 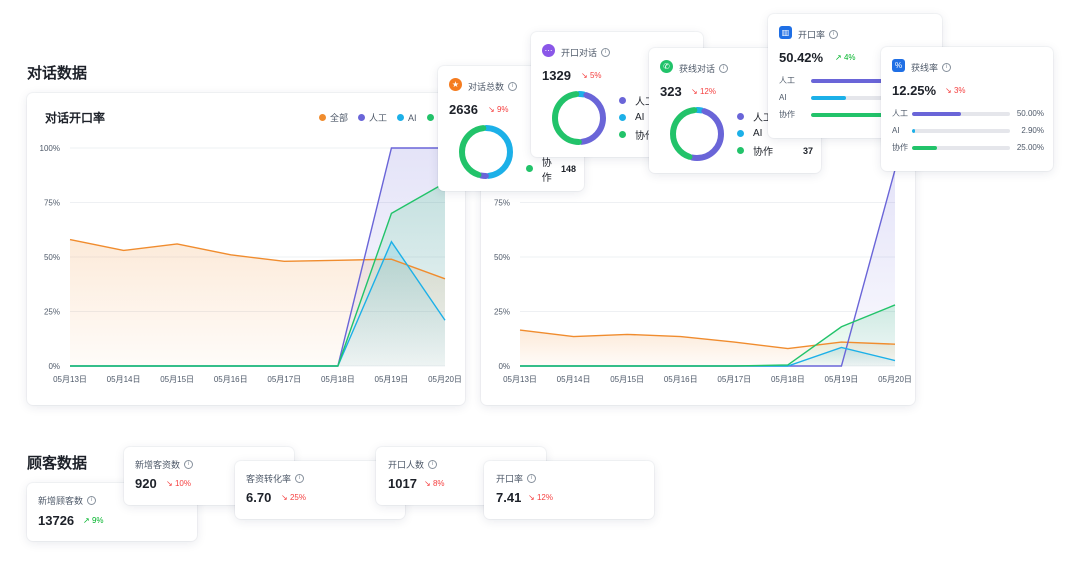 I want to click on legend-item-ai: AI, so click(x=407, y=117).